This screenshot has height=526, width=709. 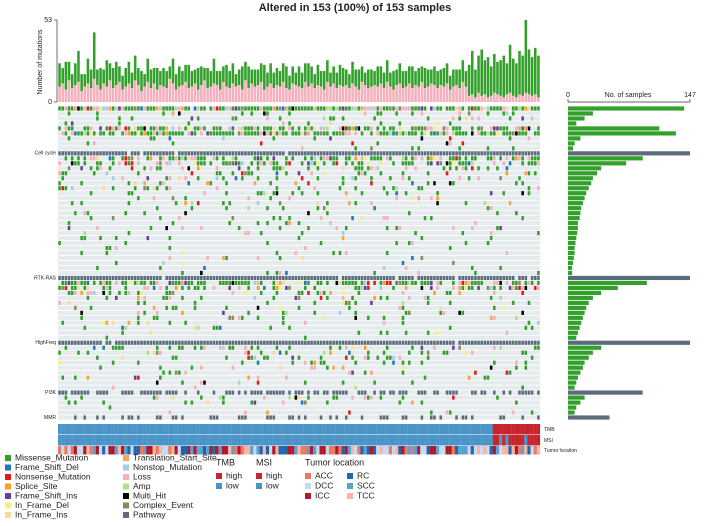 What do you see at coordinates (48, 20) in the screenshot?
I see `y-tick-label: 53` at bounding box center [48, 20].